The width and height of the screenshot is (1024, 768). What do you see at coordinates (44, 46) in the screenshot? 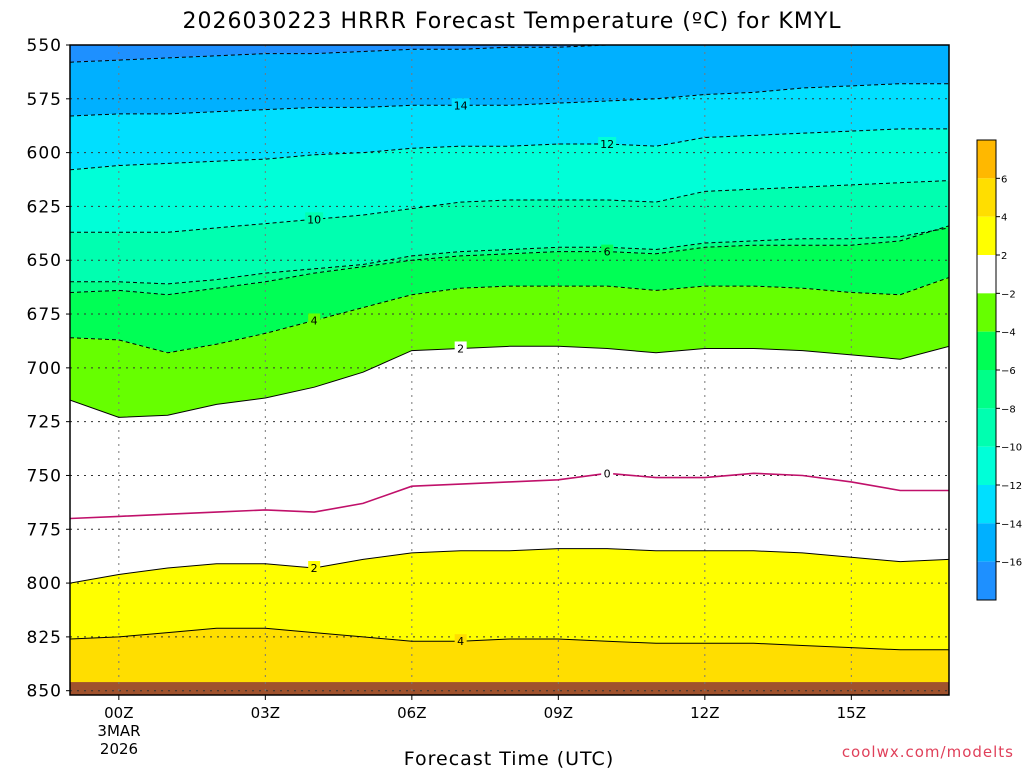
I see `y-tick-label: 550` at bounding box center [44, 46].